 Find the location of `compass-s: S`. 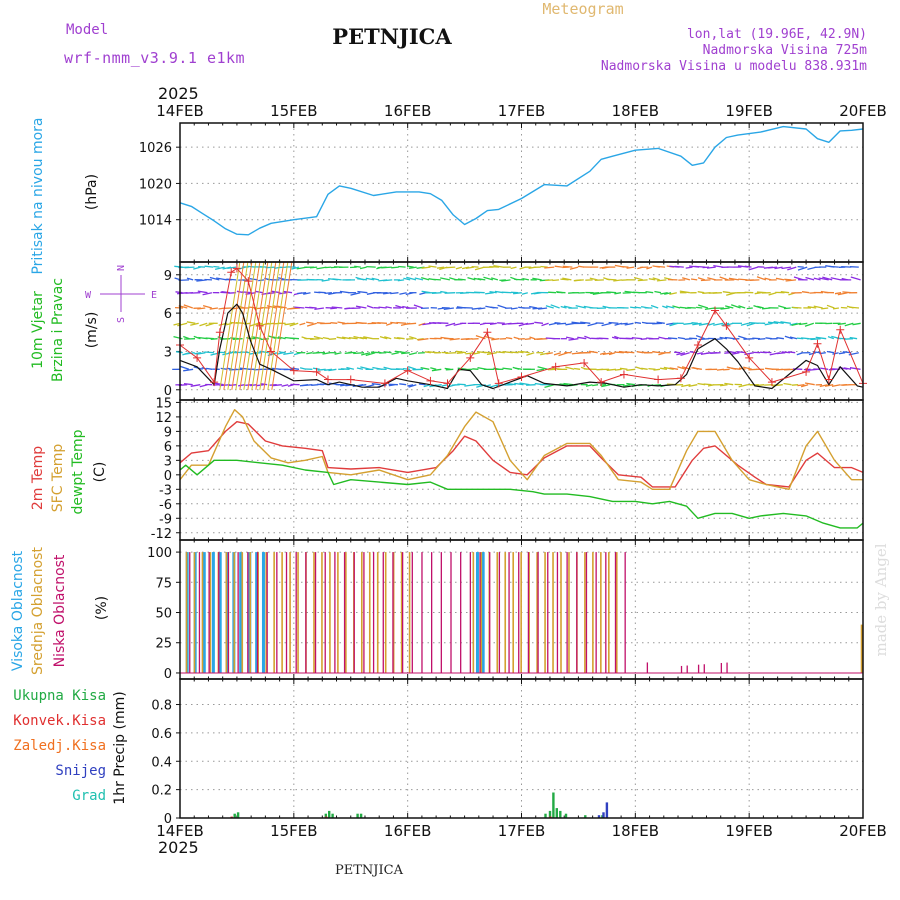

compass-s: S is located at coordinates (121, 320).